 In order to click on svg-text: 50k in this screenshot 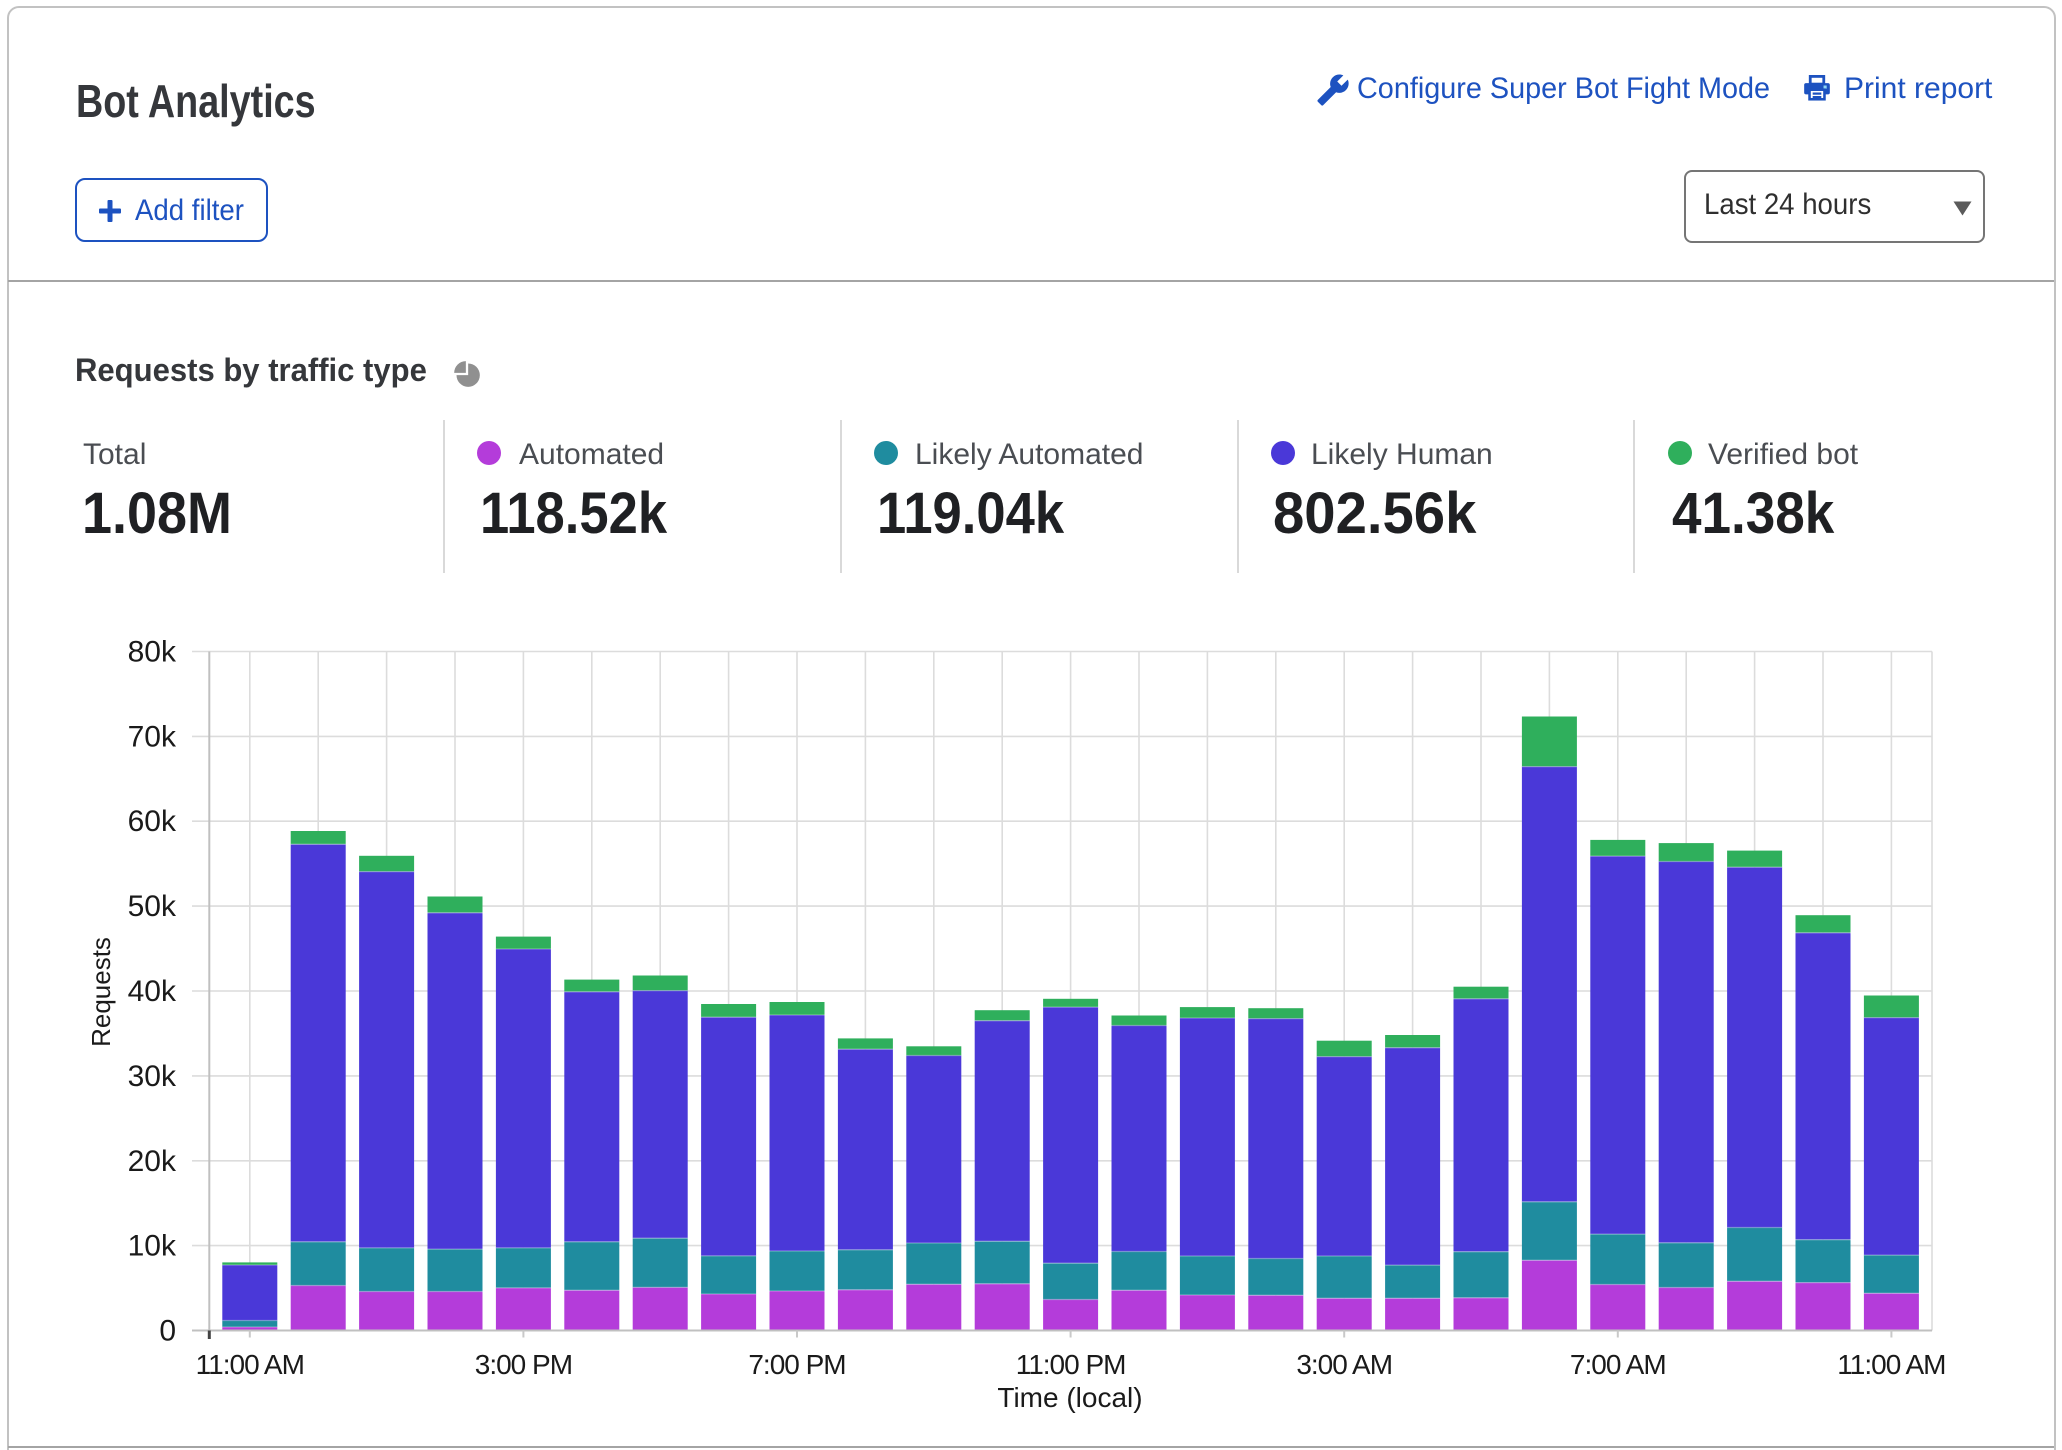, I will do `click(152, 906)`.